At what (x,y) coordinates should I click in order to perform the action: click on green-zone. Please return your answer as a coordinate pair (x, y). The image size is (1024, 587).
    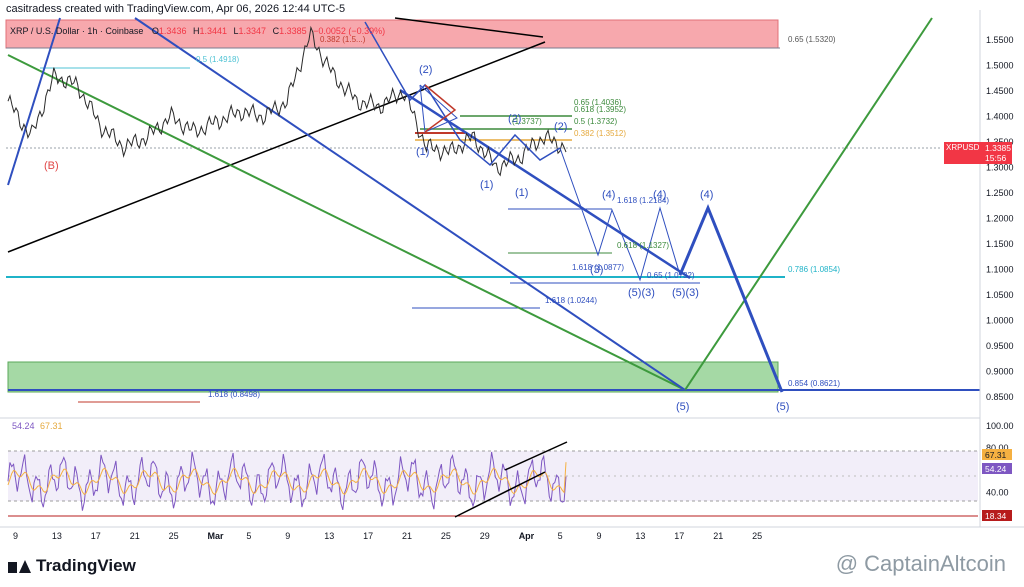
    Looking at the image, I should click on (393, 377).